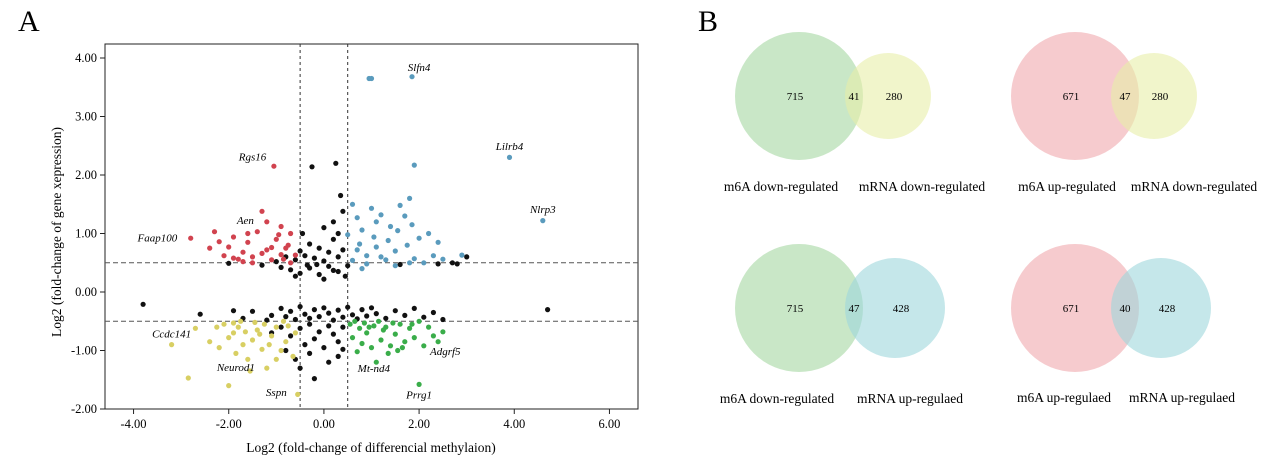  Describe the element at coordinates (171, 335) in the screenshot. I see `gene-label: Ccdc141` at that location.